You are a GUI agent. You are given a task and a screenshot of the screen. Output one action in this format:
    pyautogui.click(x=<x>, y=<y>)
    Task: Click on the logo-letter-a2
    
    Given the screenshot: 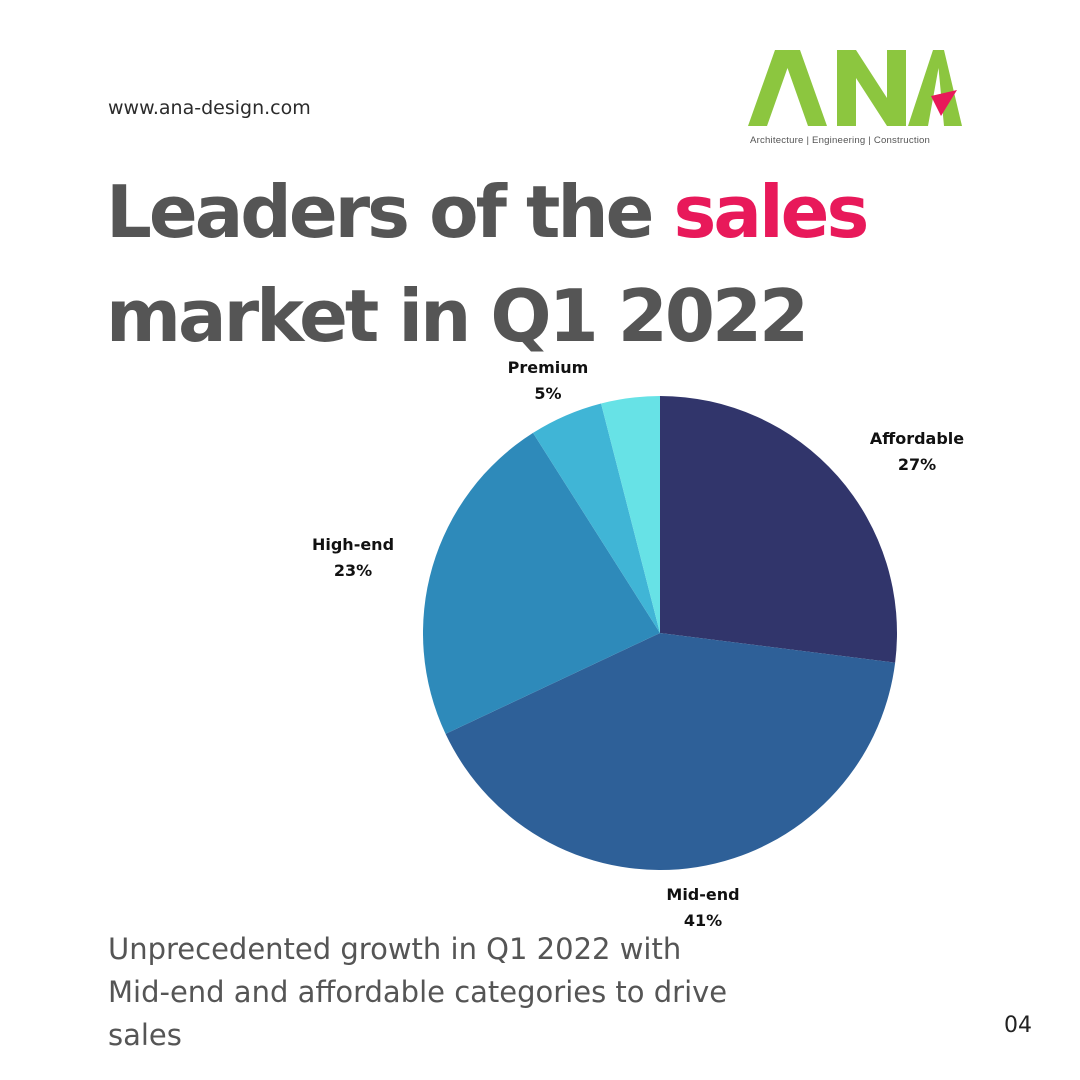 What is the action you would take?
    pyautogui.click(x=935, y=88)
    